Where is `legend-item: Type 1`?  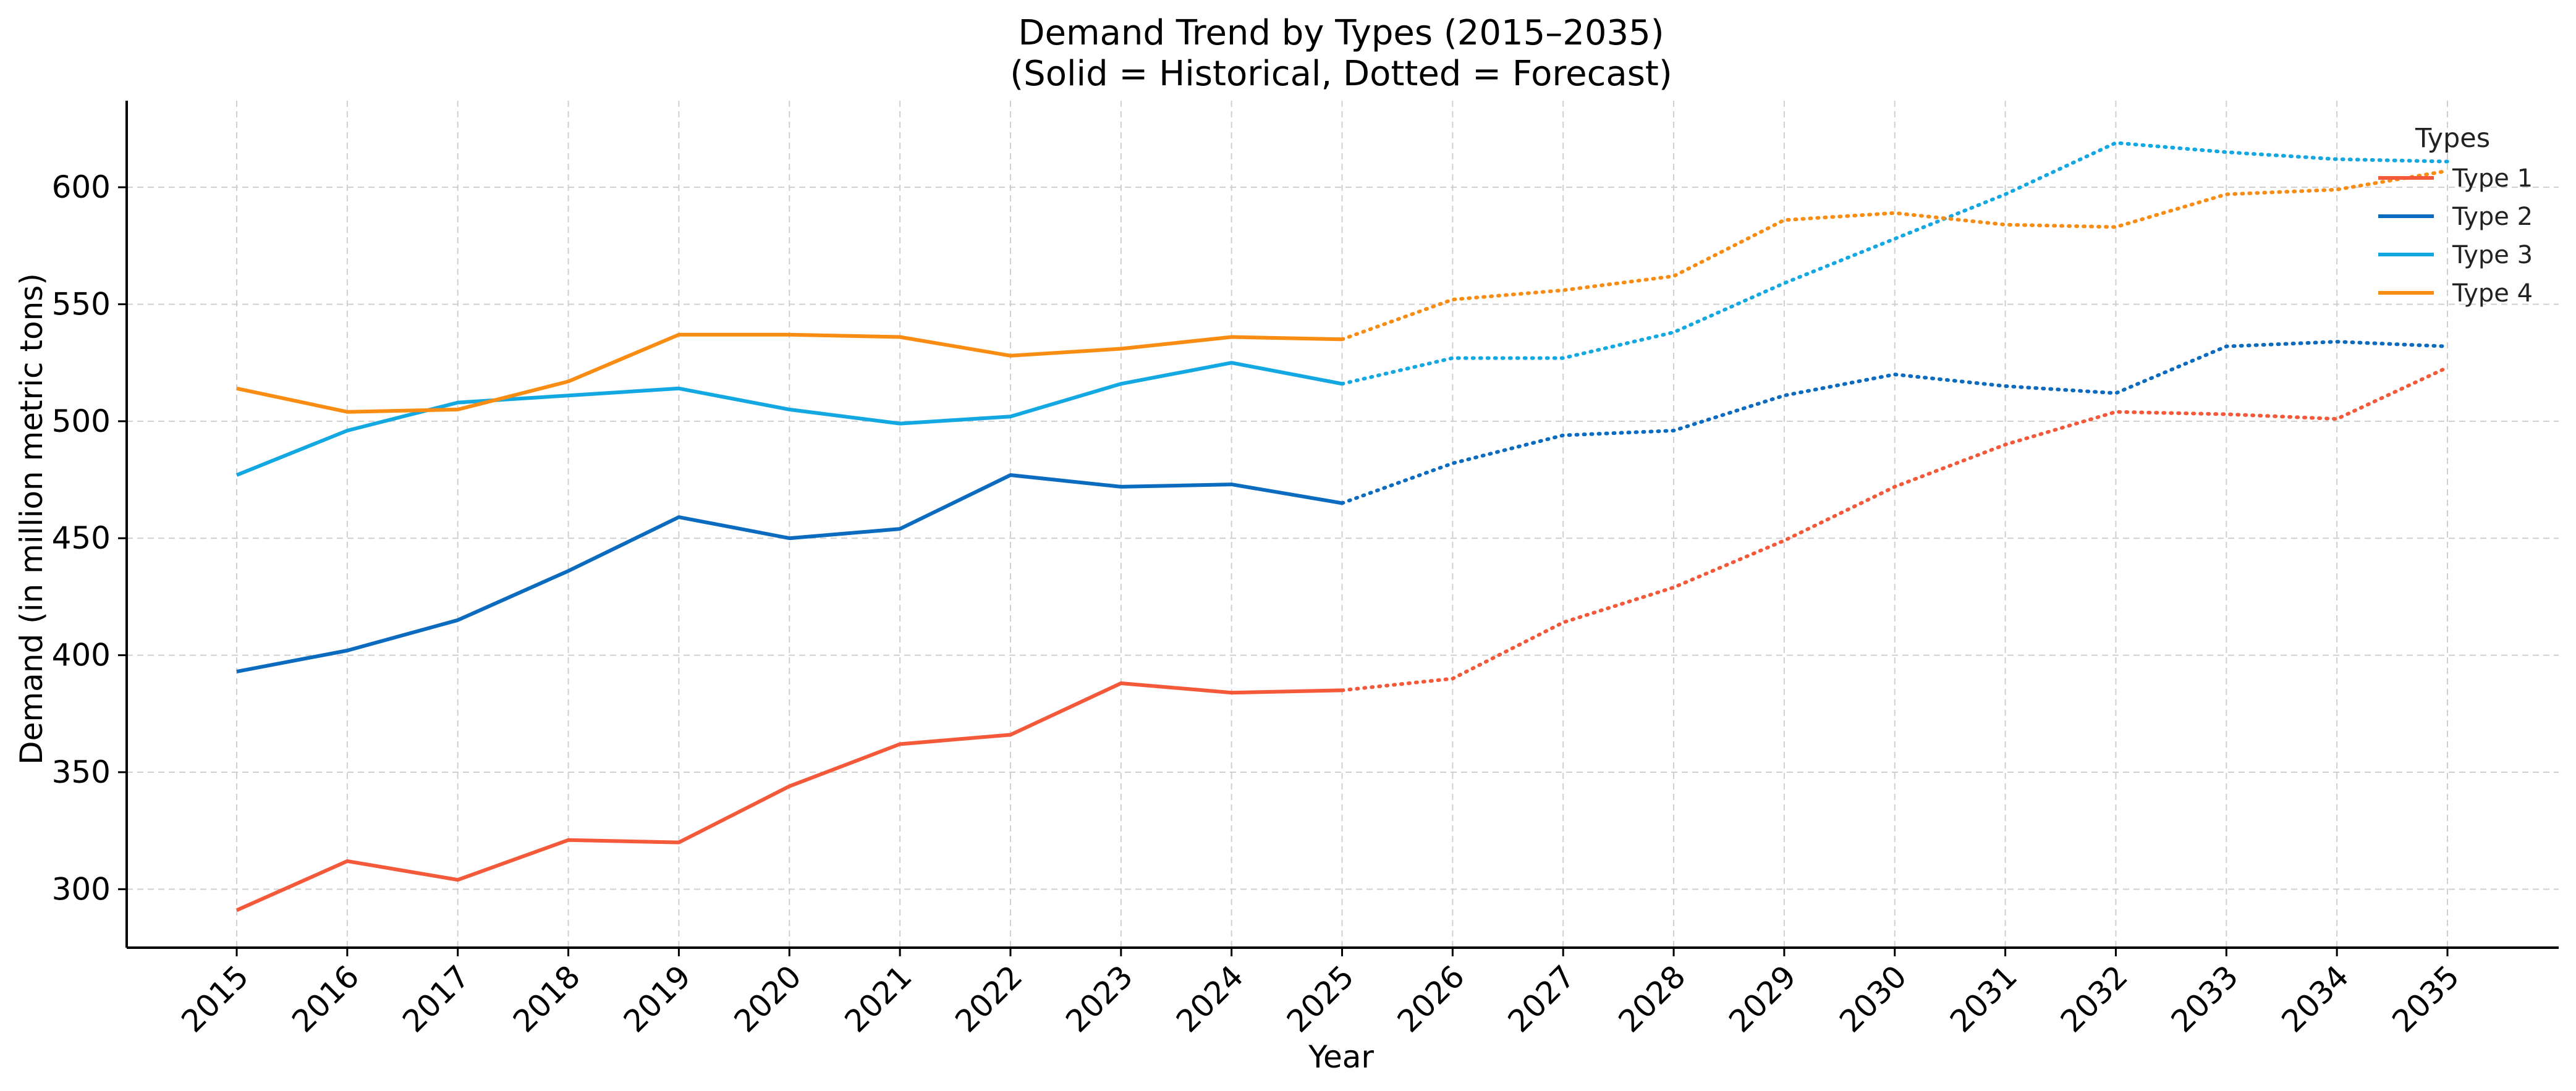
legend-item: Type 1 is located at coordinates (2455, 178).